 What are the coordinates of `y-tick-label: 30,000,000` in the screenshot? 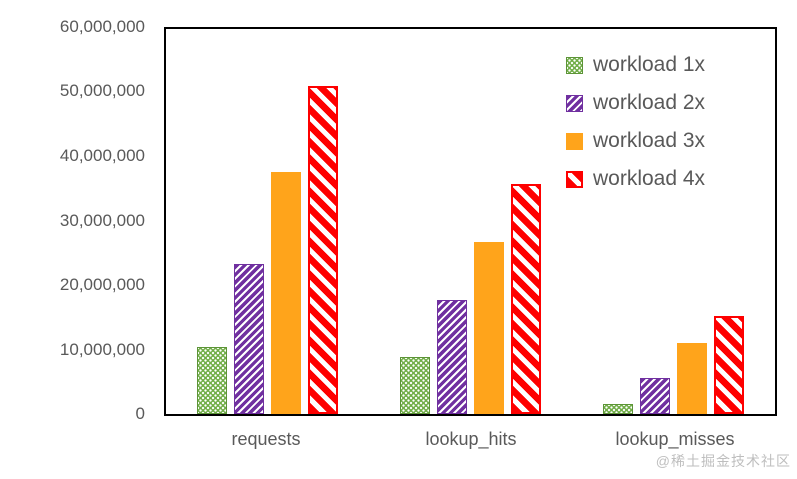 It's located at (102, 220).